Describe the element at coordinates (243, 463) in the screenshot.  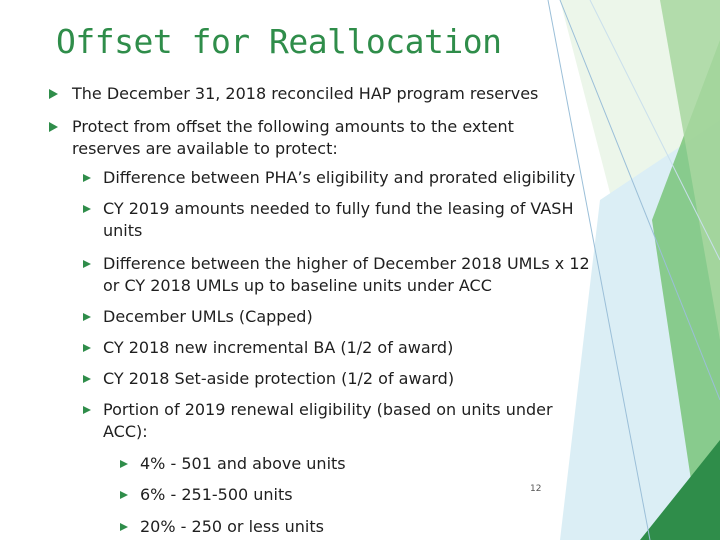
I see `bullet-text: 4% - 501 and above units` at that location.